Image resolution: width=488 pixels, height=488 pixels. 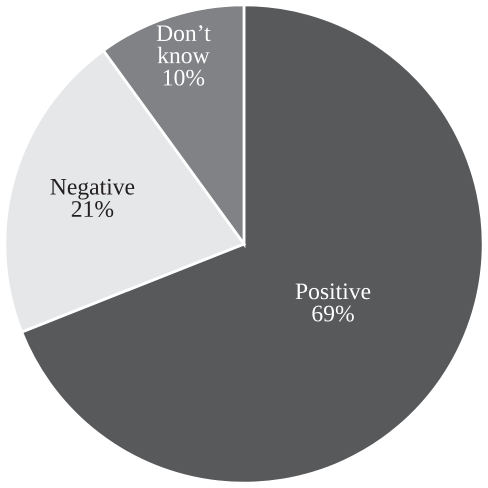 I want to click on data-label: 69%, so click(x=333, y=314).